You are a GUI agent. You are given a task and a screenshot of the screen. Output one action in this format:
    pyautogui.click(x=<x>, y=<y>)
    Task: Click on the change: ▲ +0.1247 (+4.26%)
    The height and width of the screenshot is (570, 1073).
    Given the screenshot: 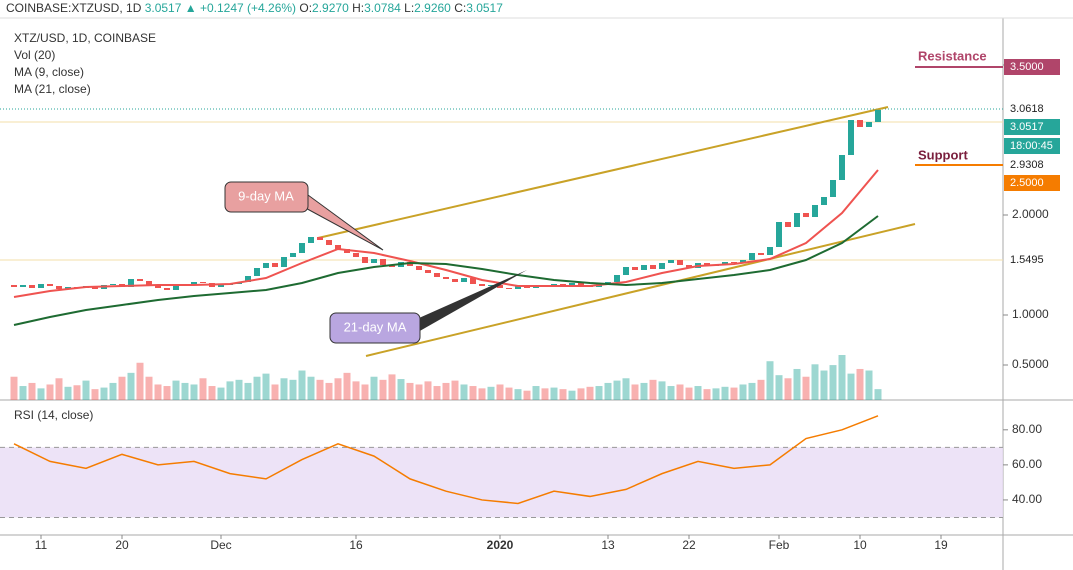 What is the action you would take?
    pyautogui.click(x=240, y=8)
    